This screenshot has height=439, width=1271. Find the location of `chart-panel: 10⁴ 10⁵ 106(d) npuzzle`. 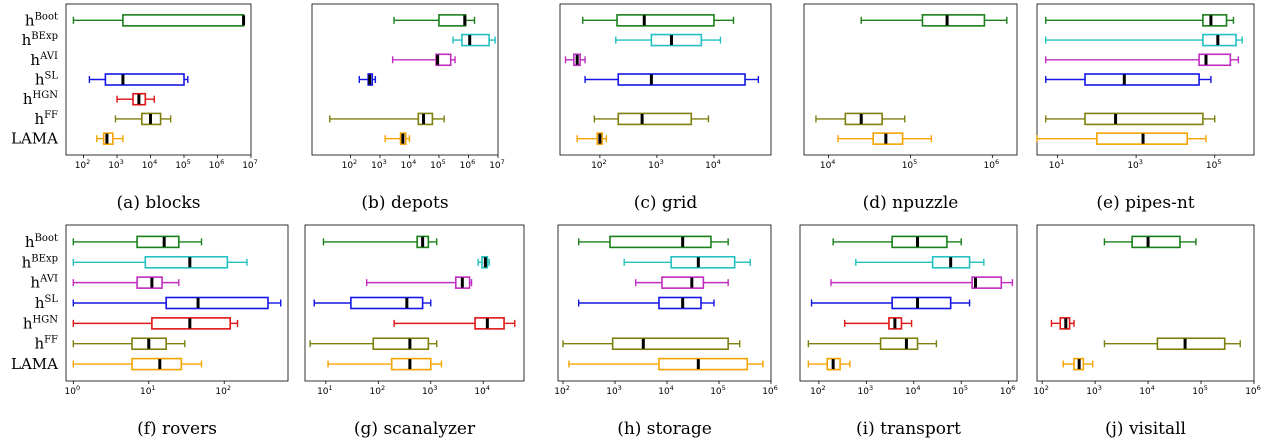

chart-panel: 10⁴ 10⁵ 106(d) npuzzle is located at coordinates (910, 108).